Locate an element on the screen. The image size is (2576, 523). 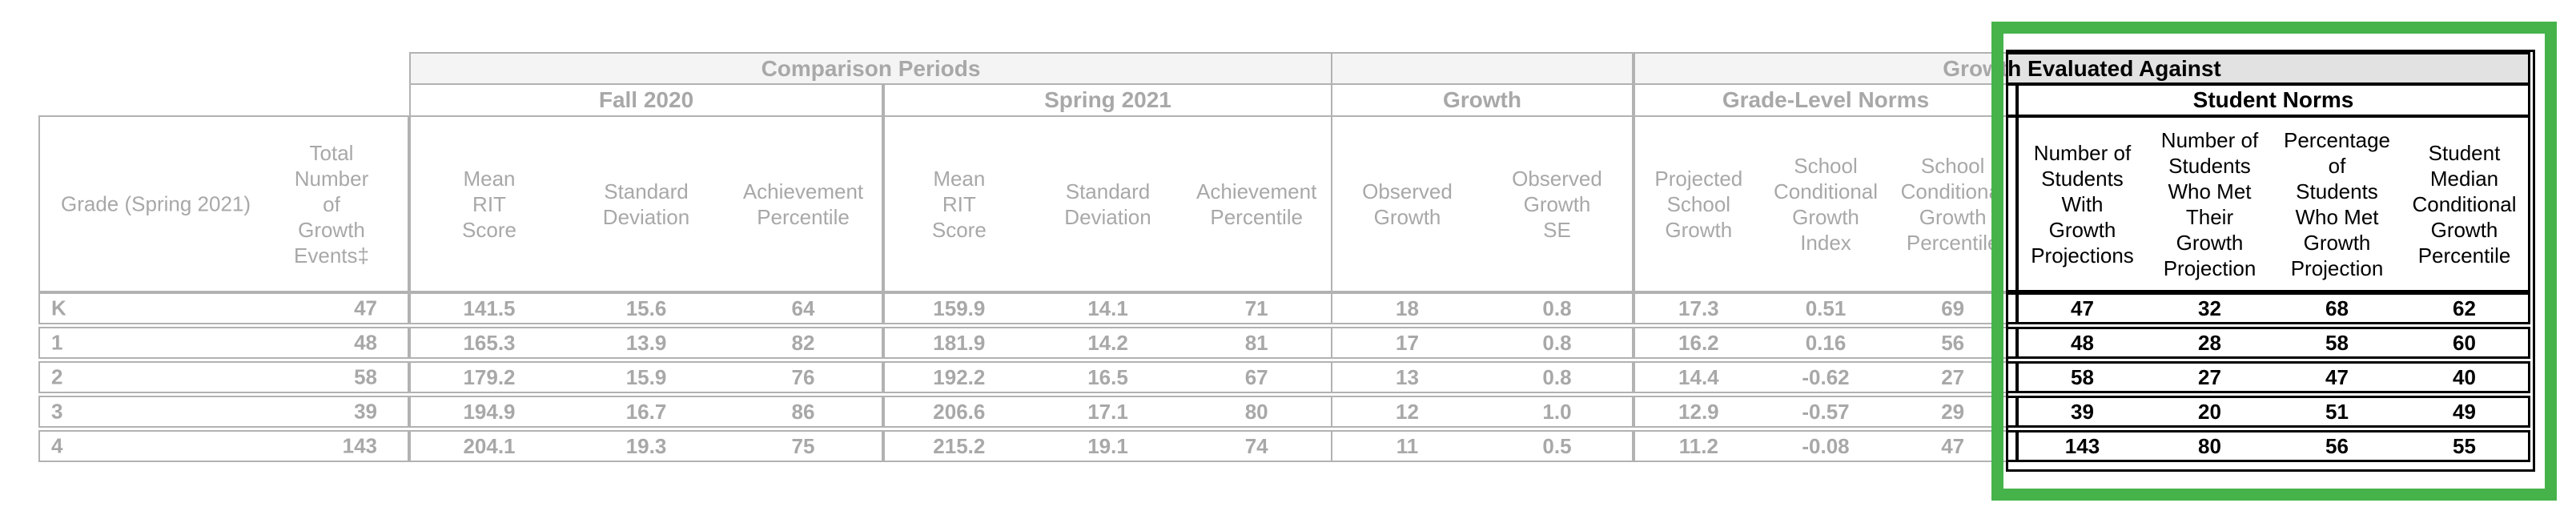
student-norms-value: 56 is located at coordinates (2337, 445).